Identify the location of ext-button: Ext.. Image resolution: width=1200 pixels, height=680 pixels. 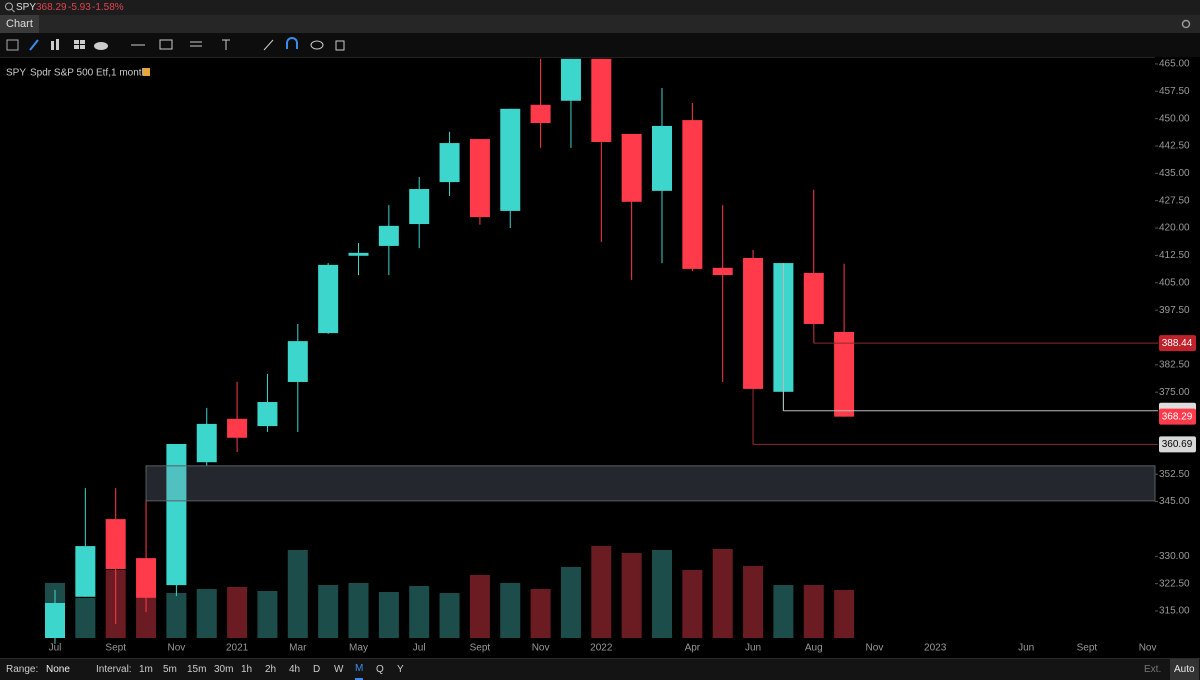
(1153, 669).